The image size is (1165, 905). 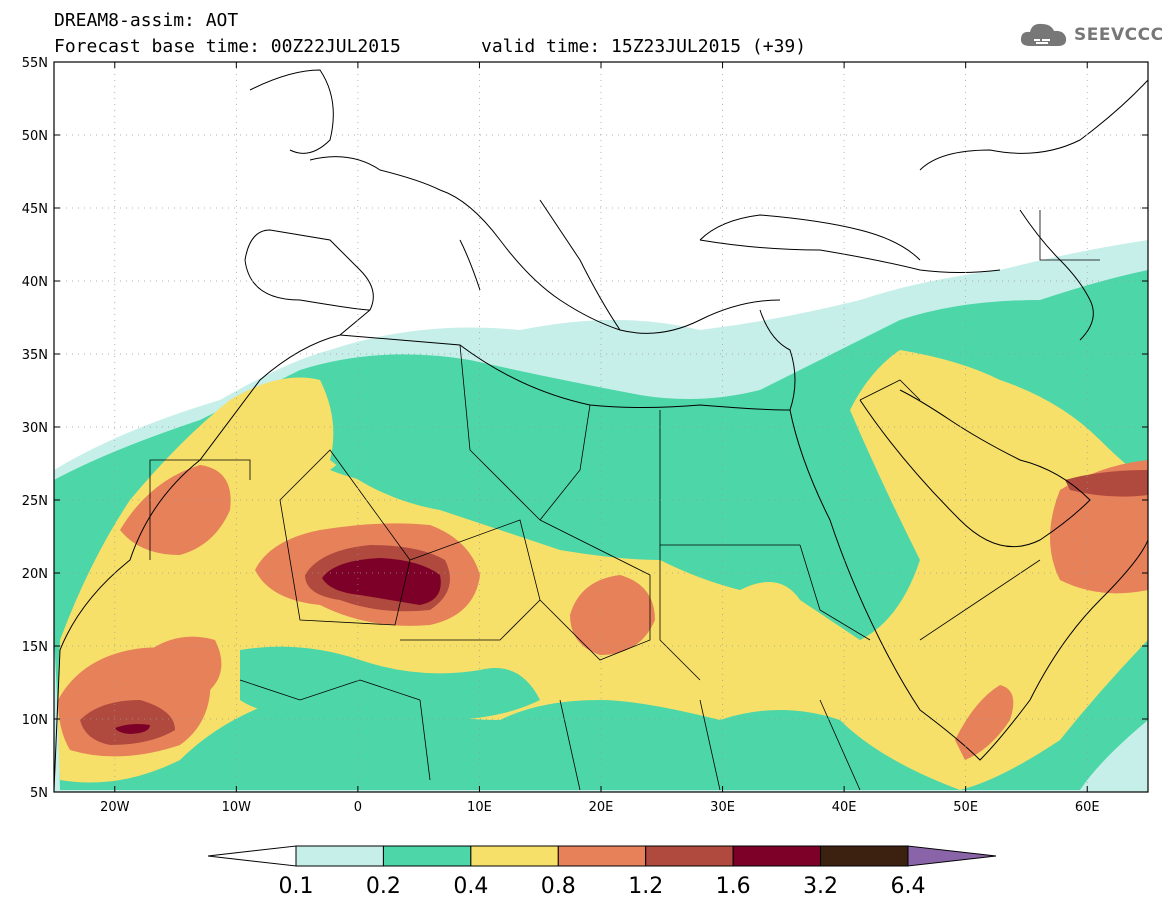 What do you see at coordinates (35, 720) in the screenshot?
I see `lat-label: 10N` at bounding box center [35, 720].